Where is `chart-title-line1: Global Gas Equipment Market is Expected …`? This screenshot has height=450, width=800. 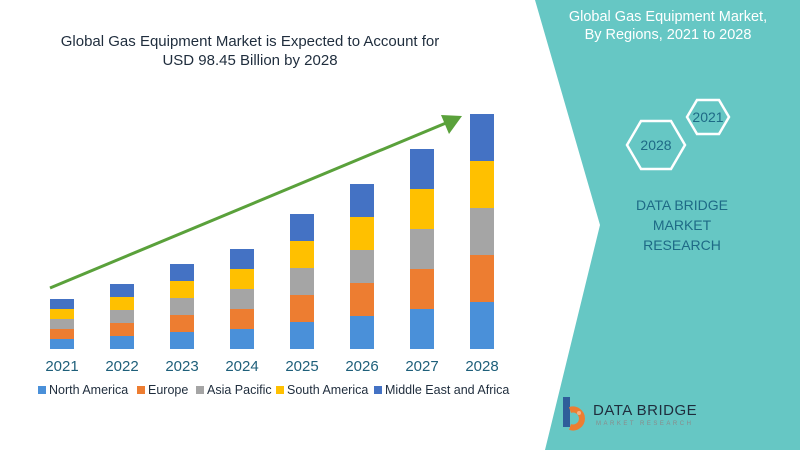 chart-title-line1: Global Gas Equipment Market is Expected … is located at coordinates (250, 41).